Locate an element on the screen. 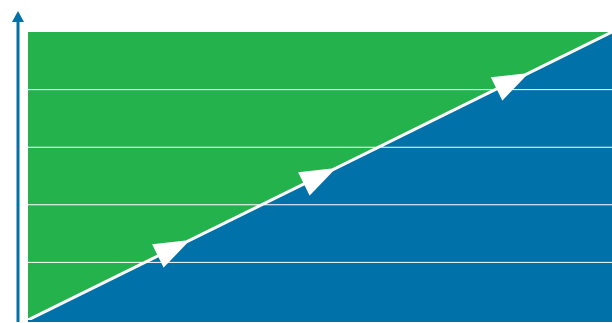 This screenshot has width=612, height=323. arrow-up-icon is located at coordinates (18, 16).